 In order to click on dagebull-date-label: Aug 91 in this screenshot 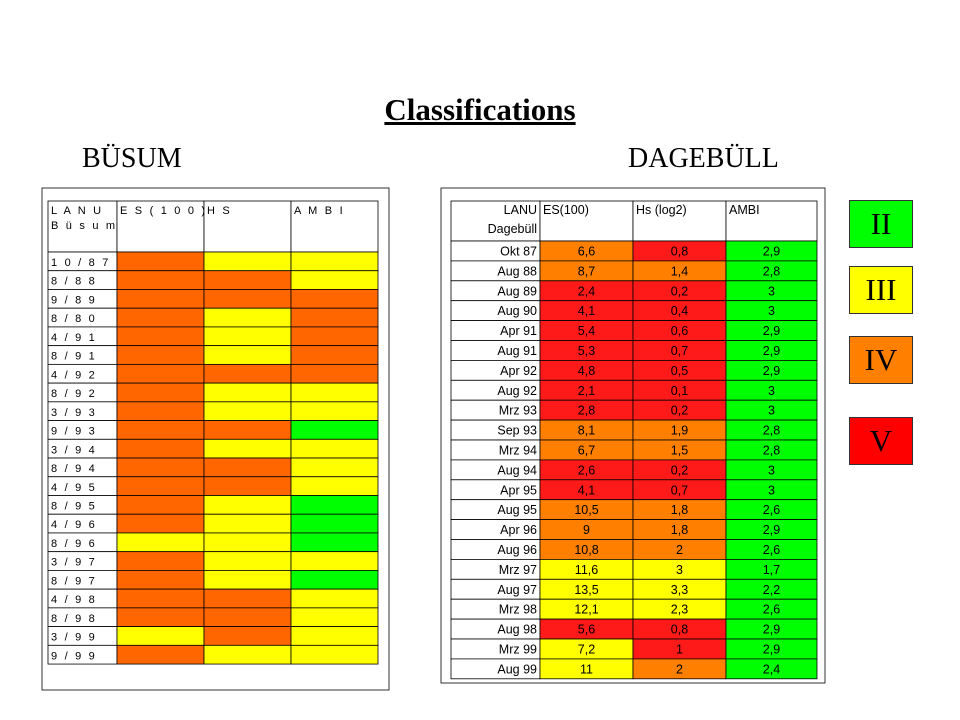, I will do `click(517, 351)`.